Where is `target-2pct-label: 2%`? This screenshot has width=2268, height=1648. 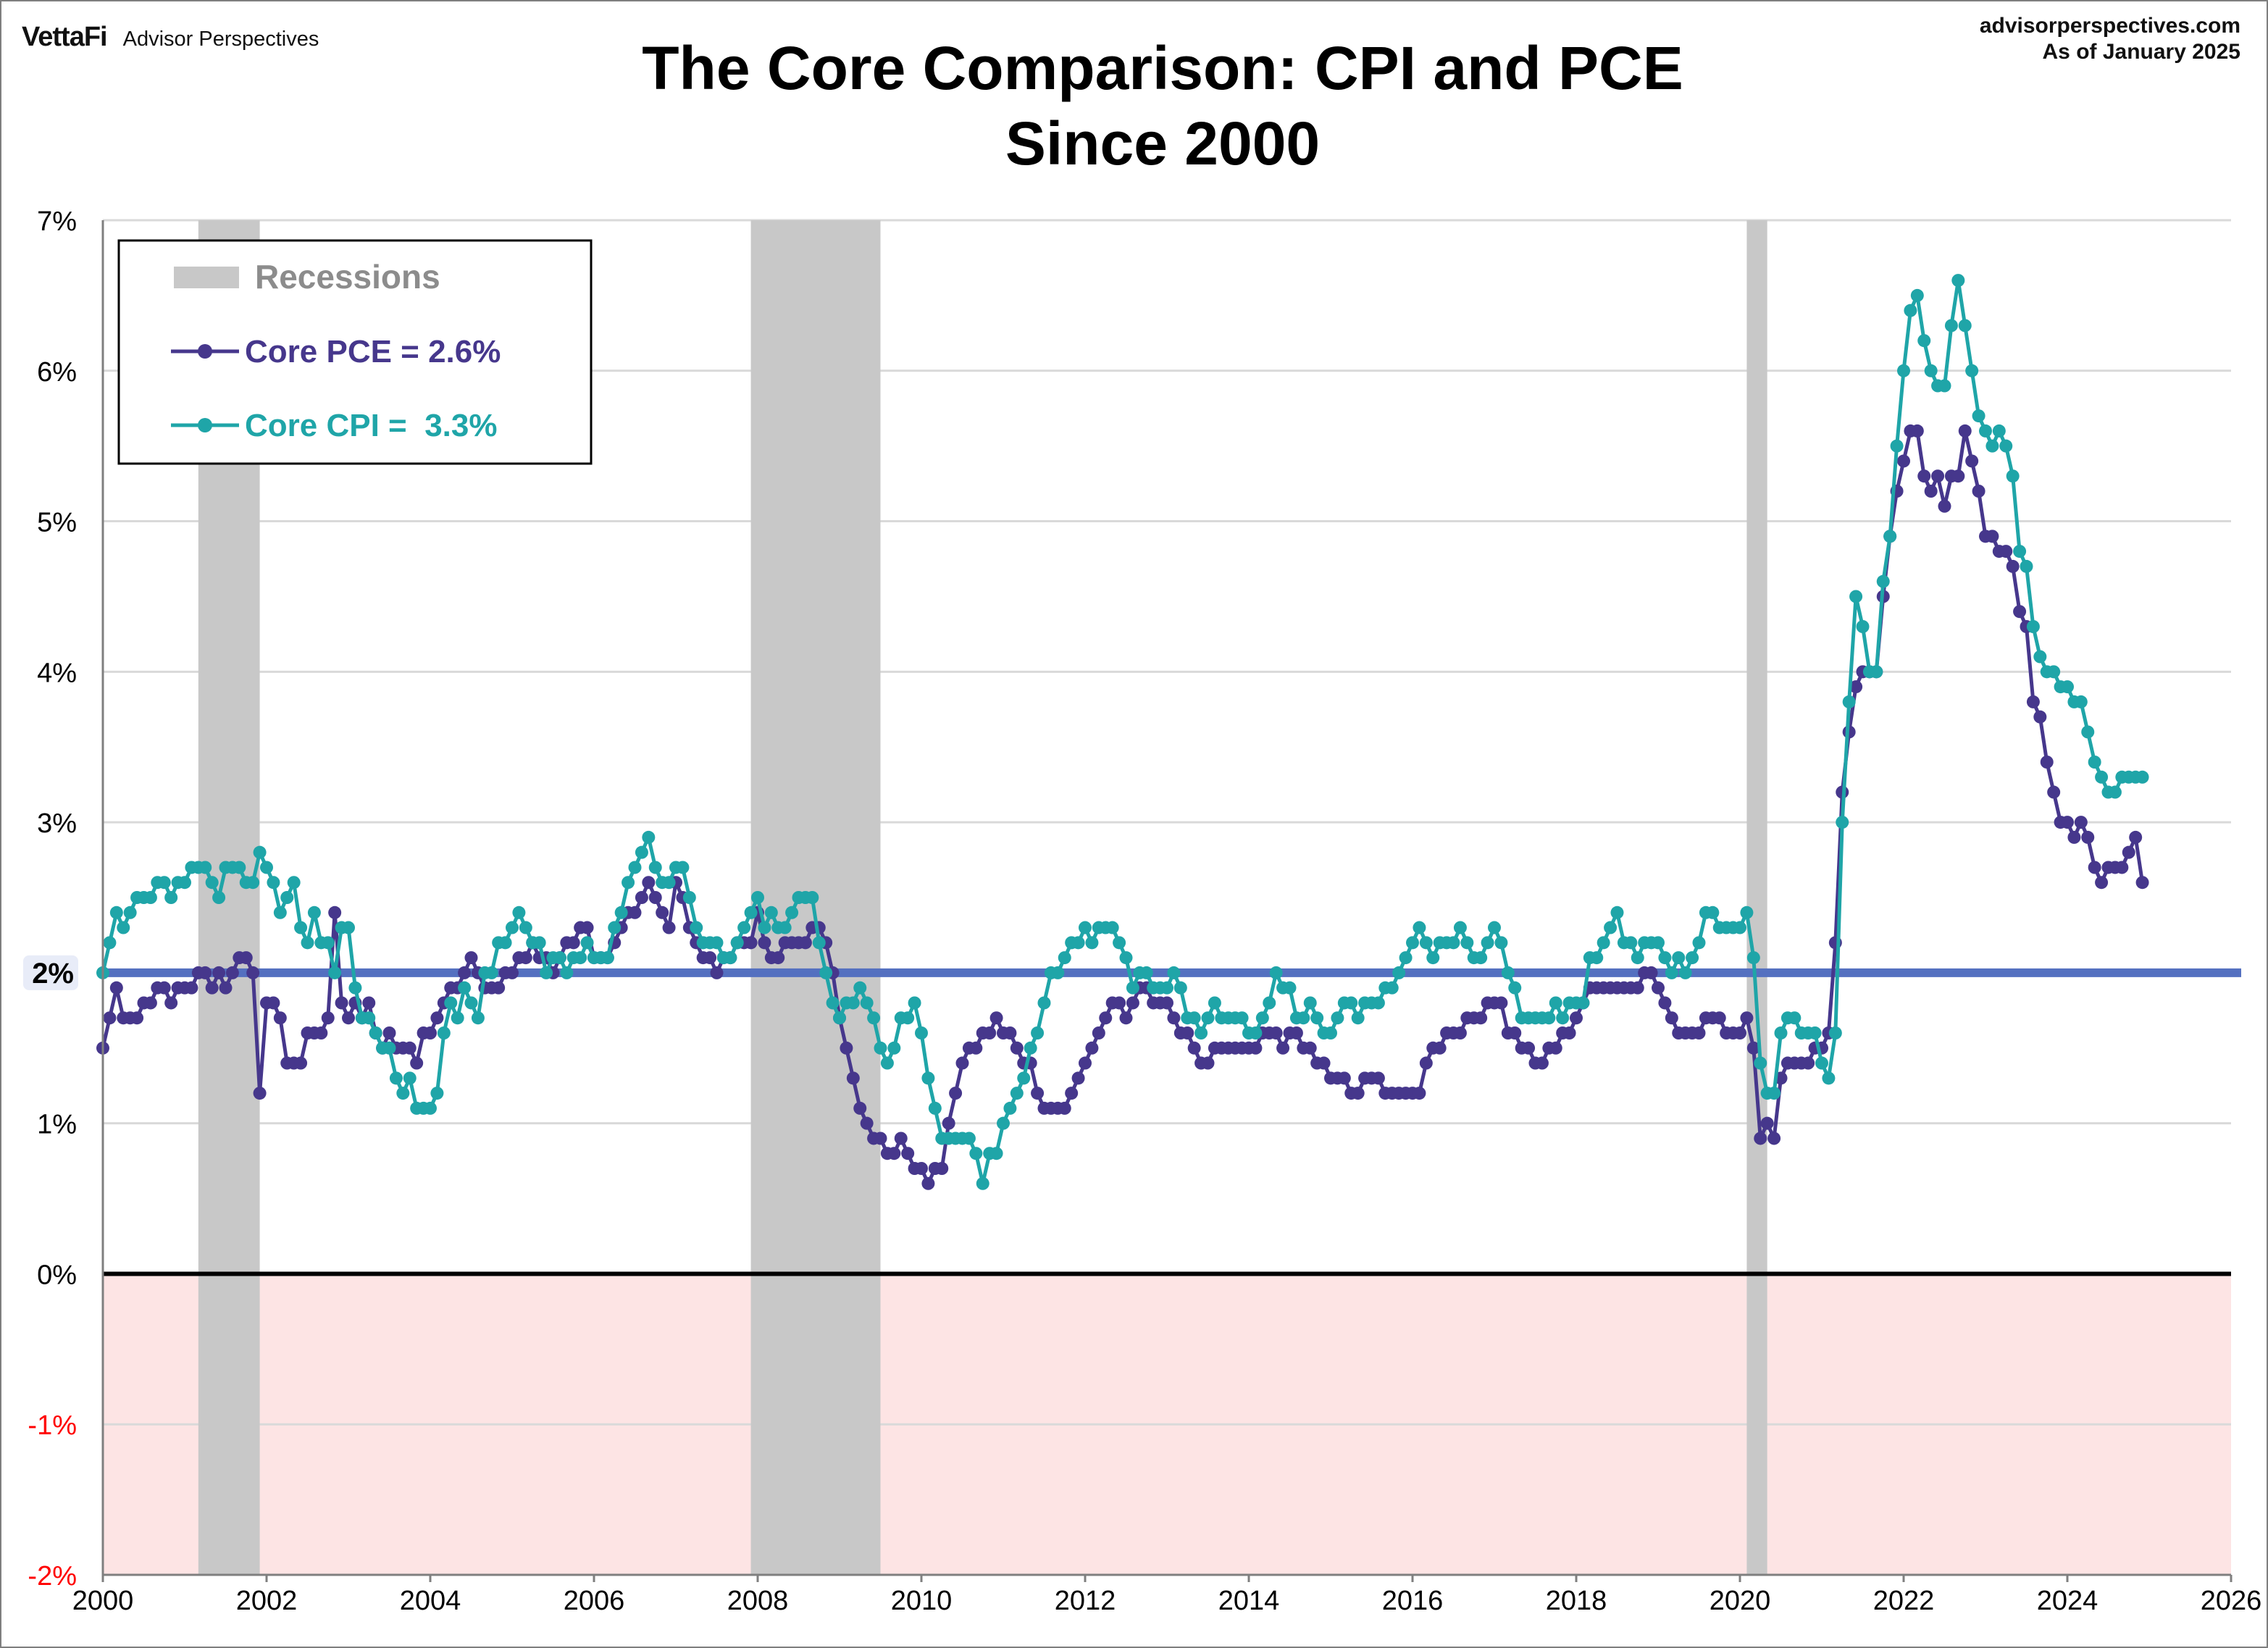
target-2pct-label: 2% is located at coordinates (53, 974).